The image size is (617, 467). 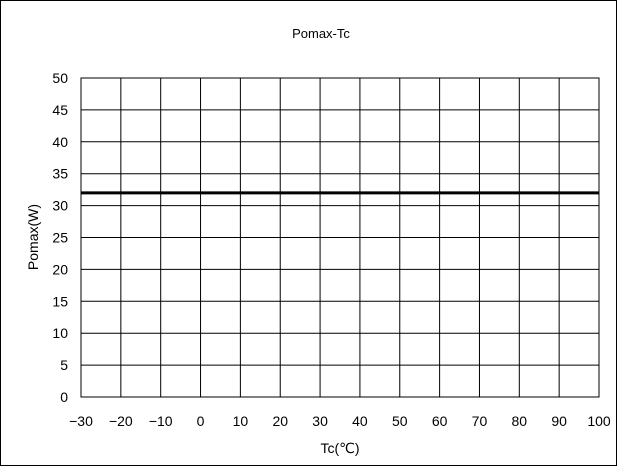 I want to click on y-tick-label: 40, so click(x=60, y=142).